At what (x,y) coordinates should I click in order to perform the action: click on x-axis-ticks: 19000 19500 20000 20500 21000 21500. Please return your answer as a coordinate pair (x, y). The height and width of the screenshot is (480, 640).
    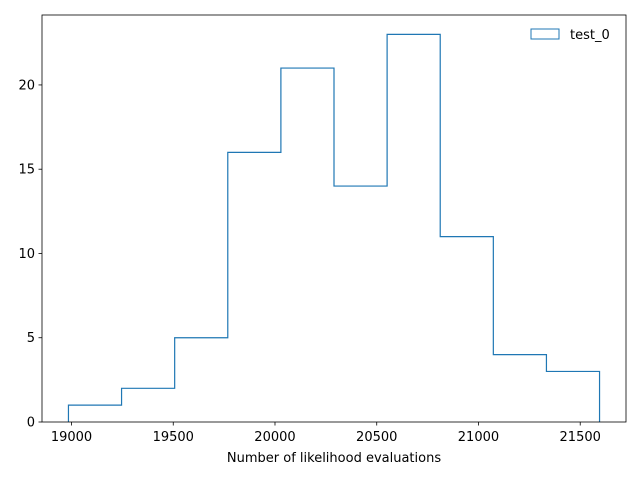
    Looking at the image, I should click on (326, 433).